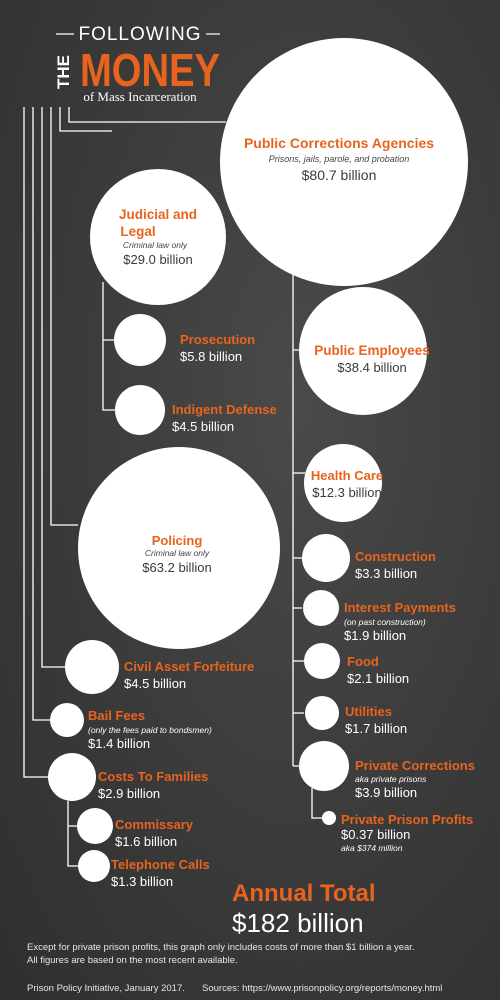  I want to click on connector-private-profits, so click(316, 803).